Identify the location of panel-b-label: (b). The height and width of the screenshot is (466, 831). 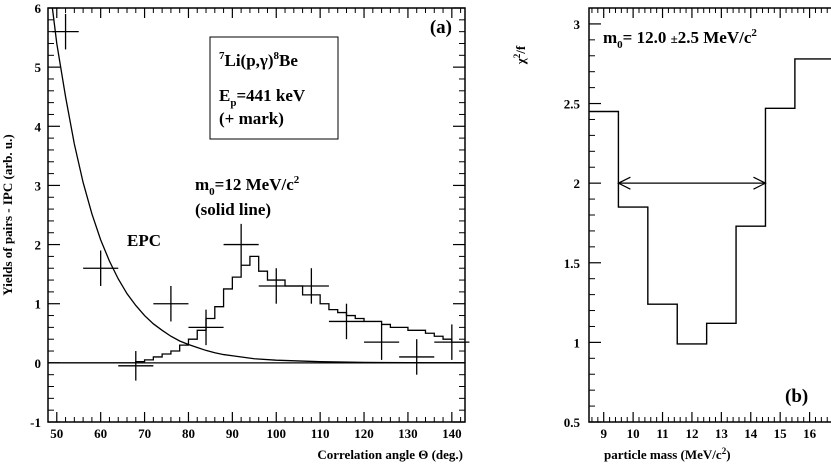
(796, 396).